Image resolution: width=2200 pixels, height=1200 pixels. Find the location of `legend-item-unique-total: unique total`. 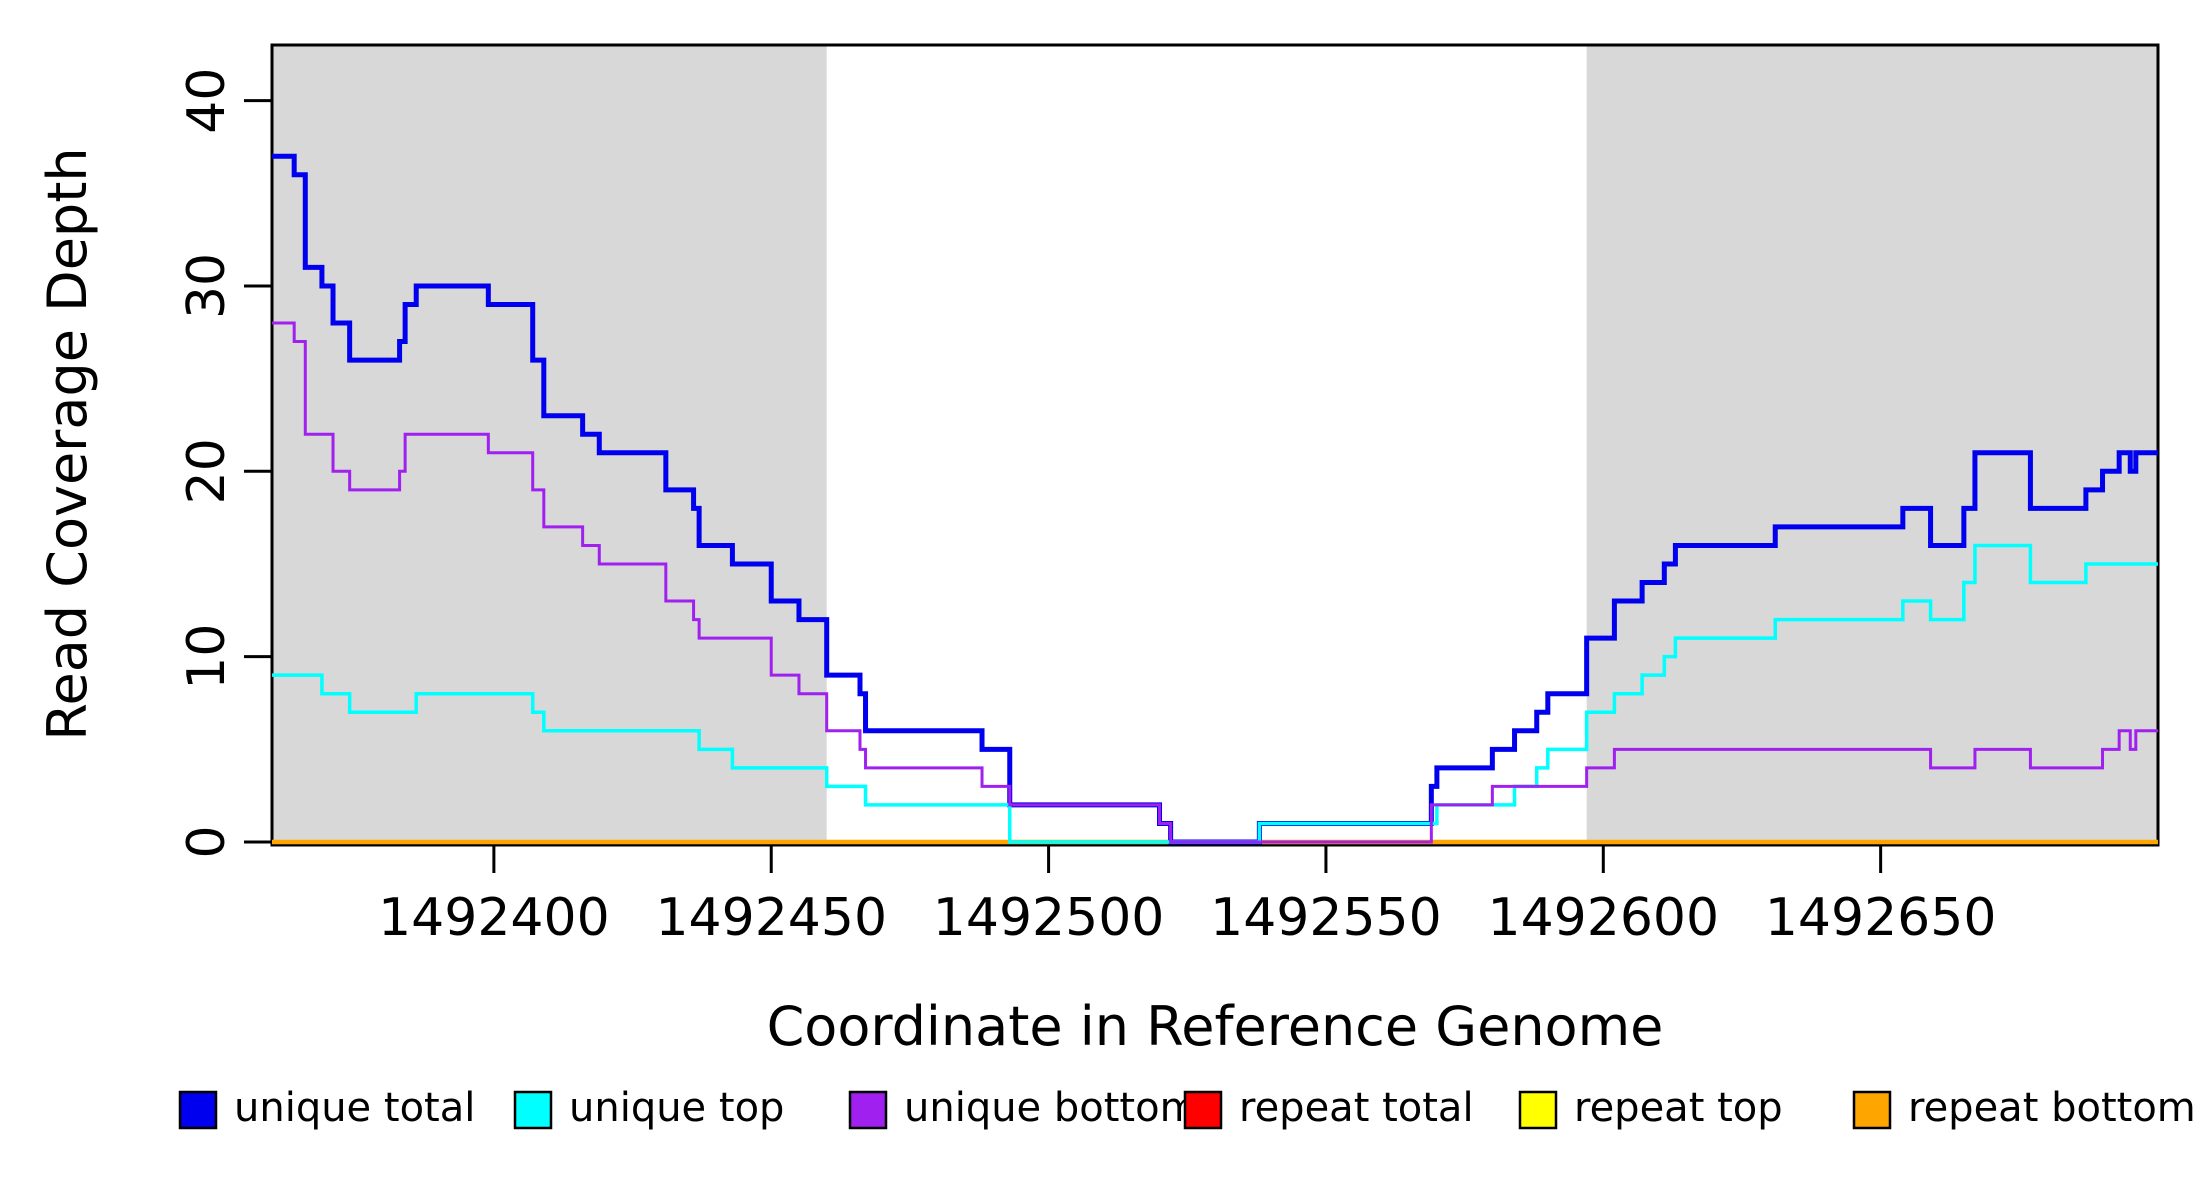

legend-item-unique-total: unique total is located at coordinates (326, 1108).